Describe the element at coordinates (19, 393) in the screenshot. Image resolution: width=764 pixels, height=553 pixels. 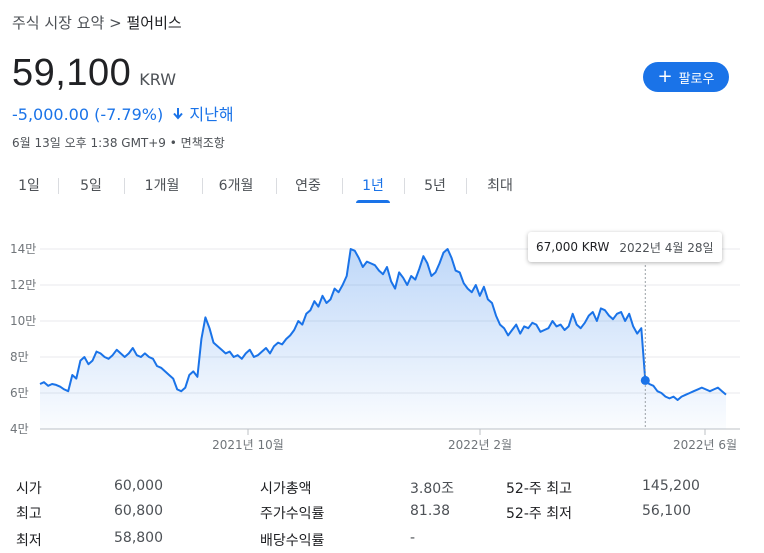
I see `y-tick-label: 6만` at that location.